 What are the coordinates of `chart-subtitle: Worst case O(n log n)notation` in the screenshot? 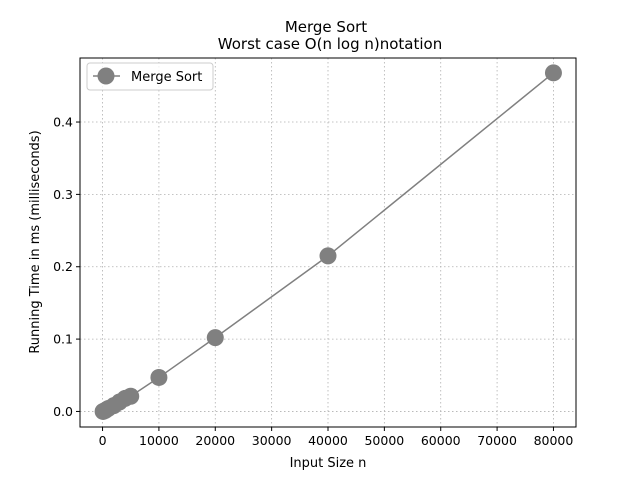 It's located at (330, 44).